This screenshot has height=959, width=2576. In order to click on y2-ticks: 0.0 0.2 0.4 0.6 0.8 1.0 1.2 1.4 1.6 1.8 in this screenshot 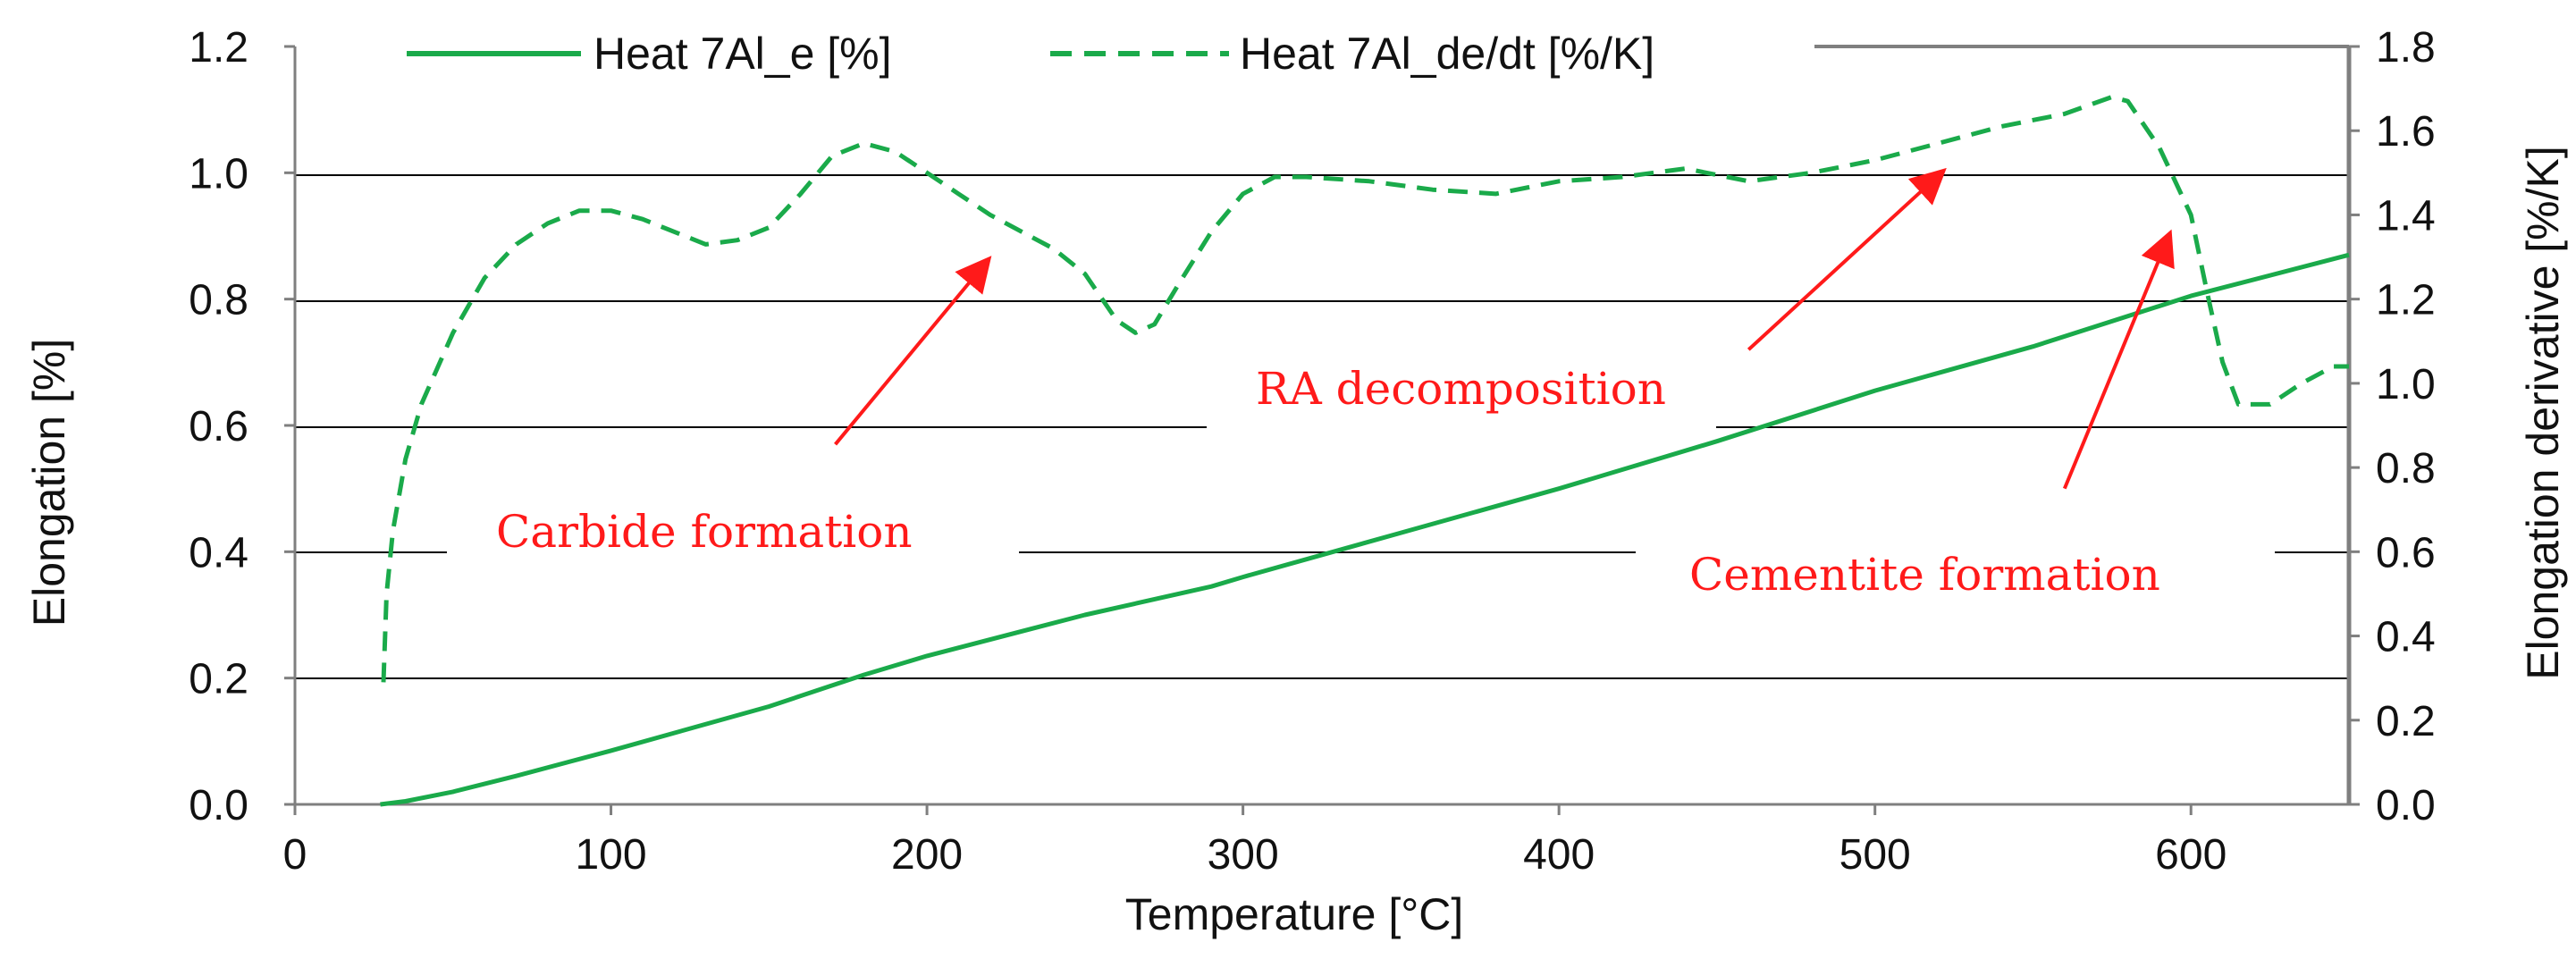, I will do `click(2393, 426)`.